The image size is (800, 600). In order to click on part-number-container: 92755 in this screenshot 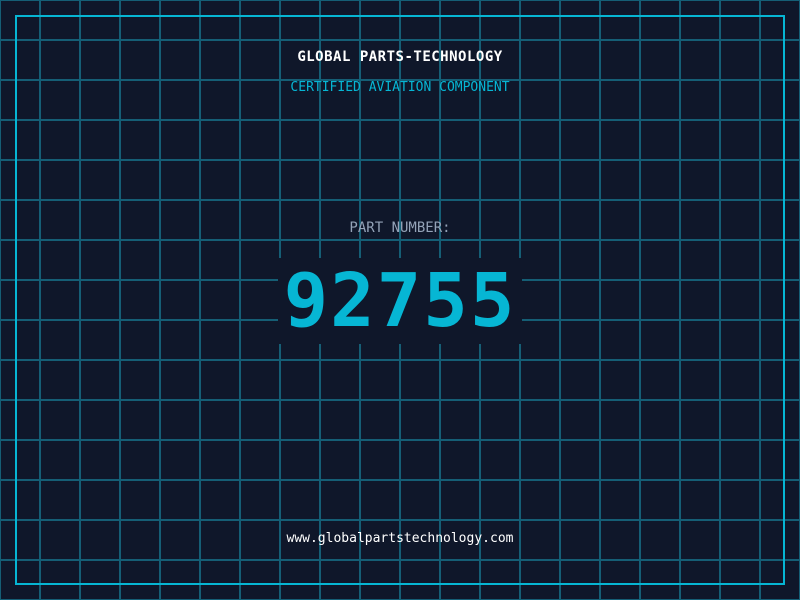, I will do `click(400, 301)`.